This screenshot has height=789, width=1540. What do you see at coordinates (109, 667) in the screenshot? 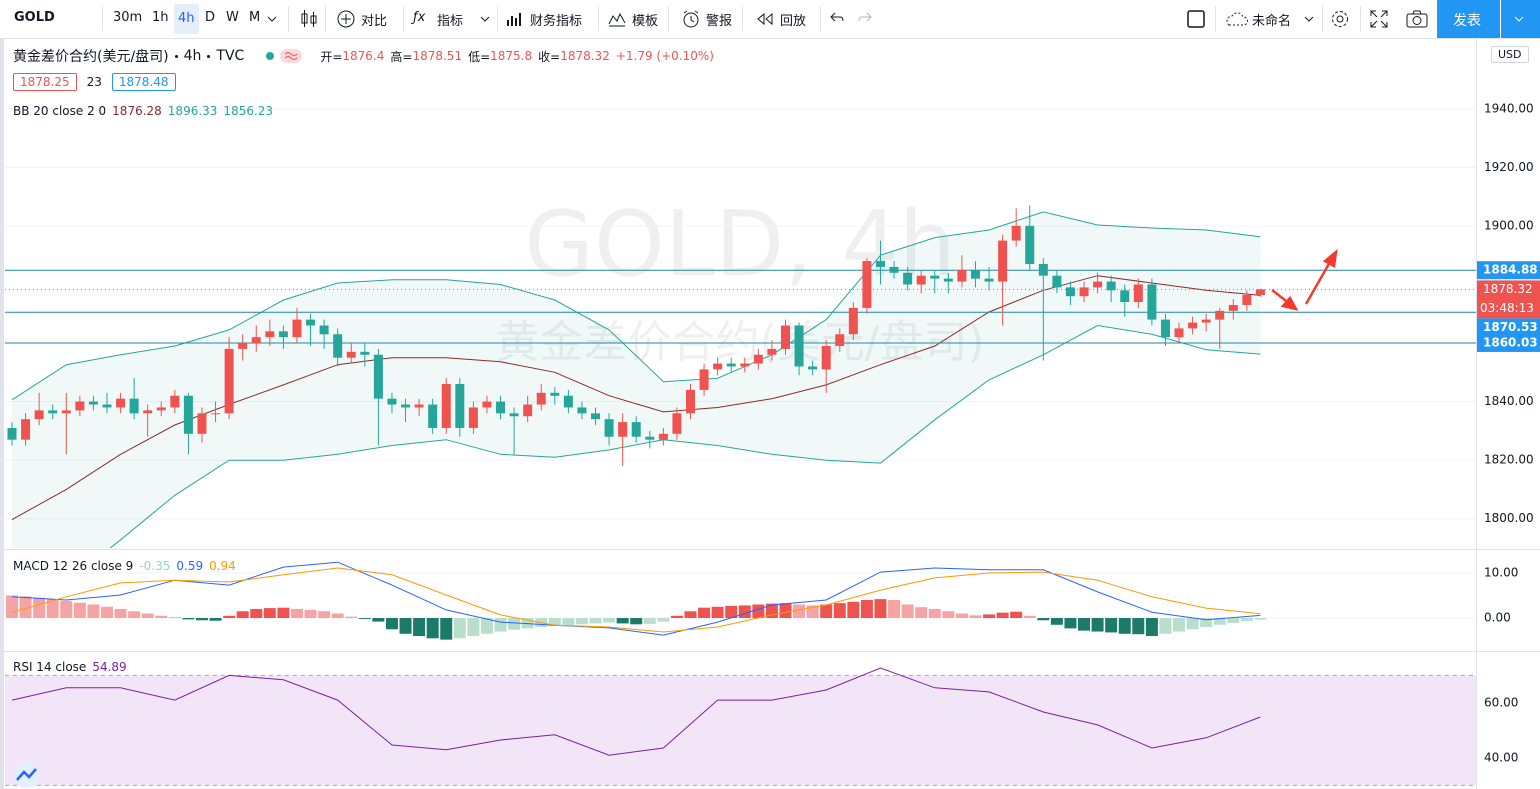
I see `rsi-value: 54.89` at bounding box center [109, 667].